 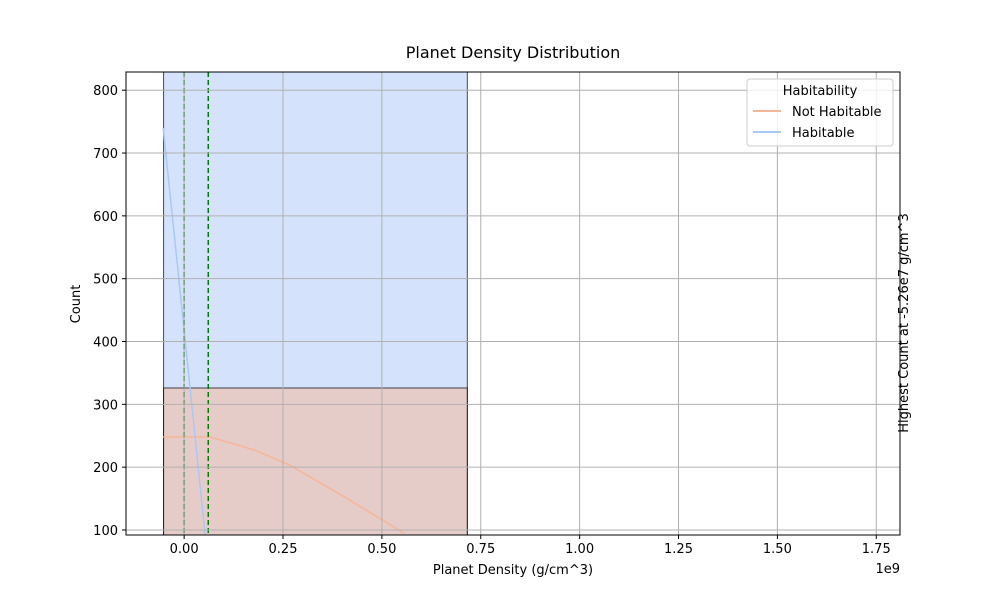 I want to click on x-tick-label: 1.50, so click(x=777, y=549).